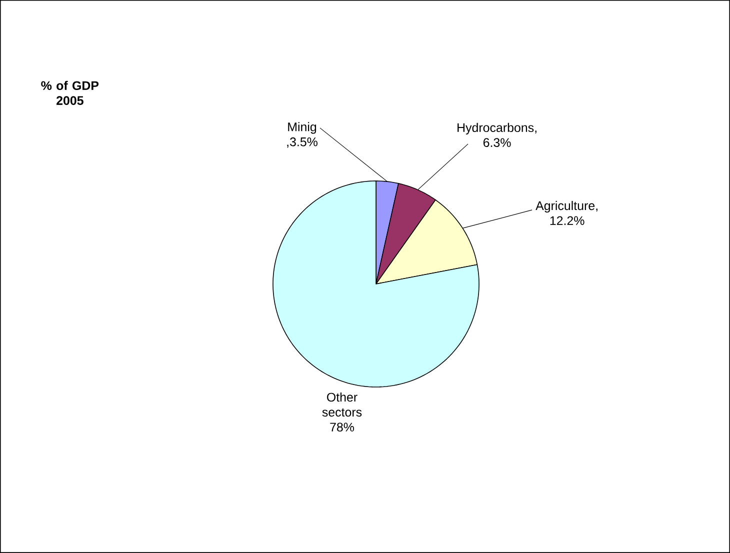 The image size is (730, 553). What do you see at coordinates (342, 427) in the screenshot?
I see `data-label: 78%` at bounding box center [342, 427].